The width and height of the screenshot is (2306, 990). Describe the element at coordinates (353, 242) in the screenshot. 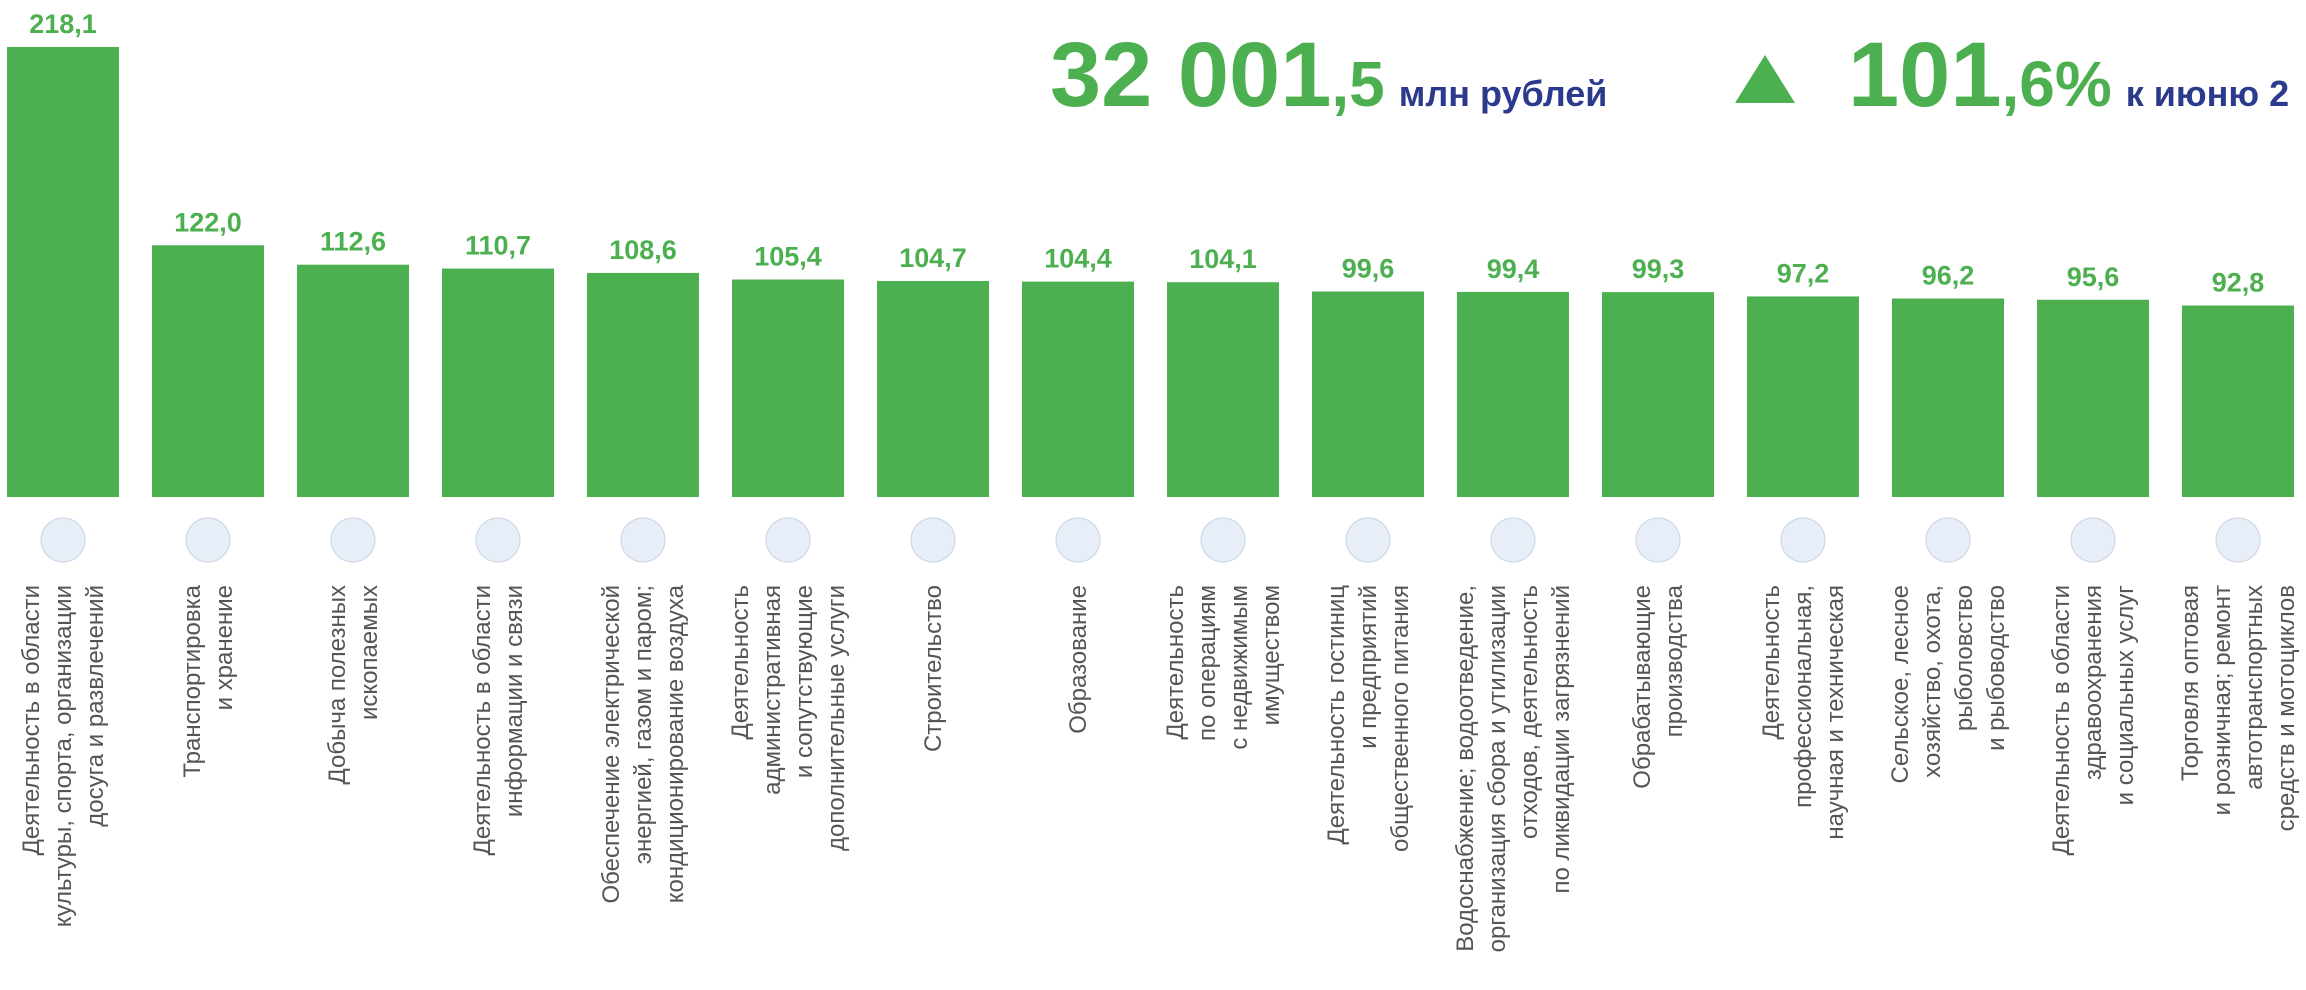

I see `value-label: 112,6` at that location.